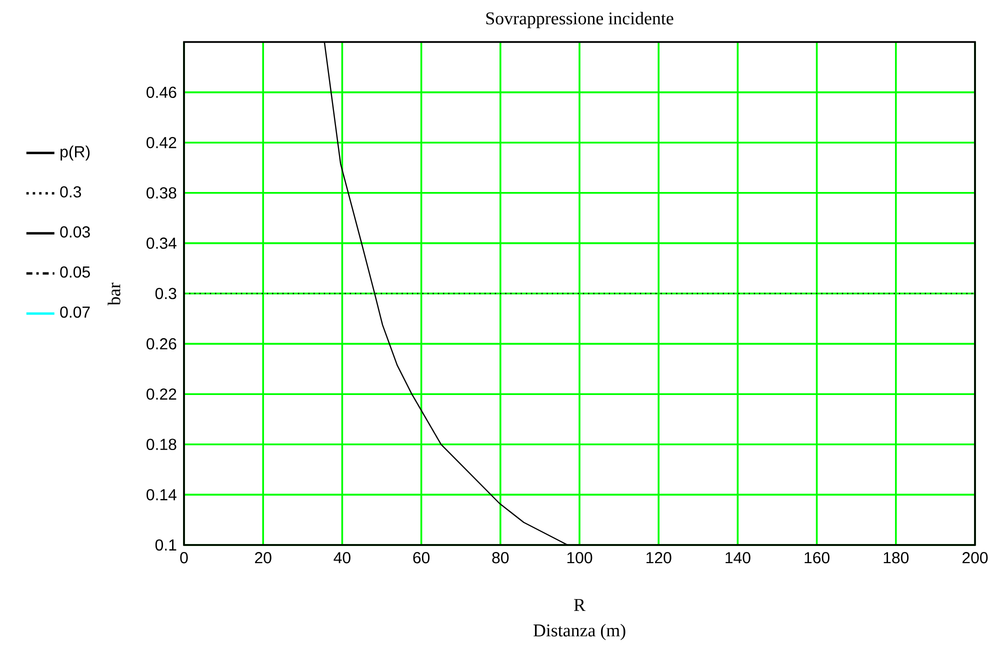 Image resolution: width=999 pixels, height=648 pixels. I want to click on legend-label: 0.3, so click(71, 192).